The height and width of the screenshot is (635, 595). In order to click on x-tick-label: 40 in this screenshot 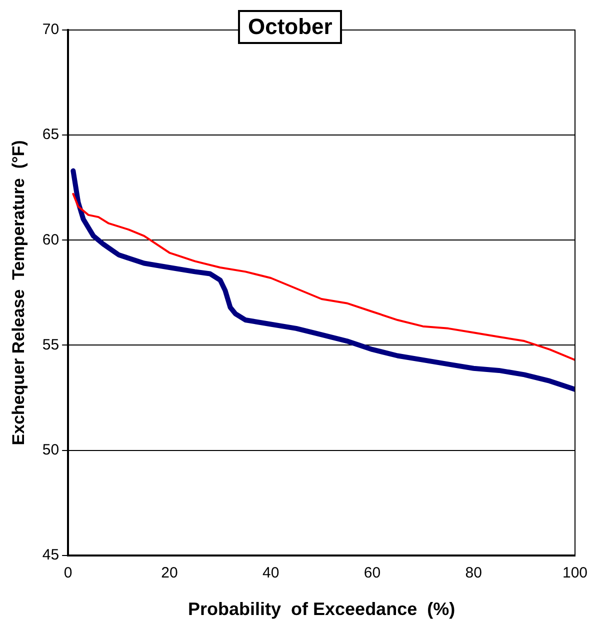, I will do `click(271, 573)`.